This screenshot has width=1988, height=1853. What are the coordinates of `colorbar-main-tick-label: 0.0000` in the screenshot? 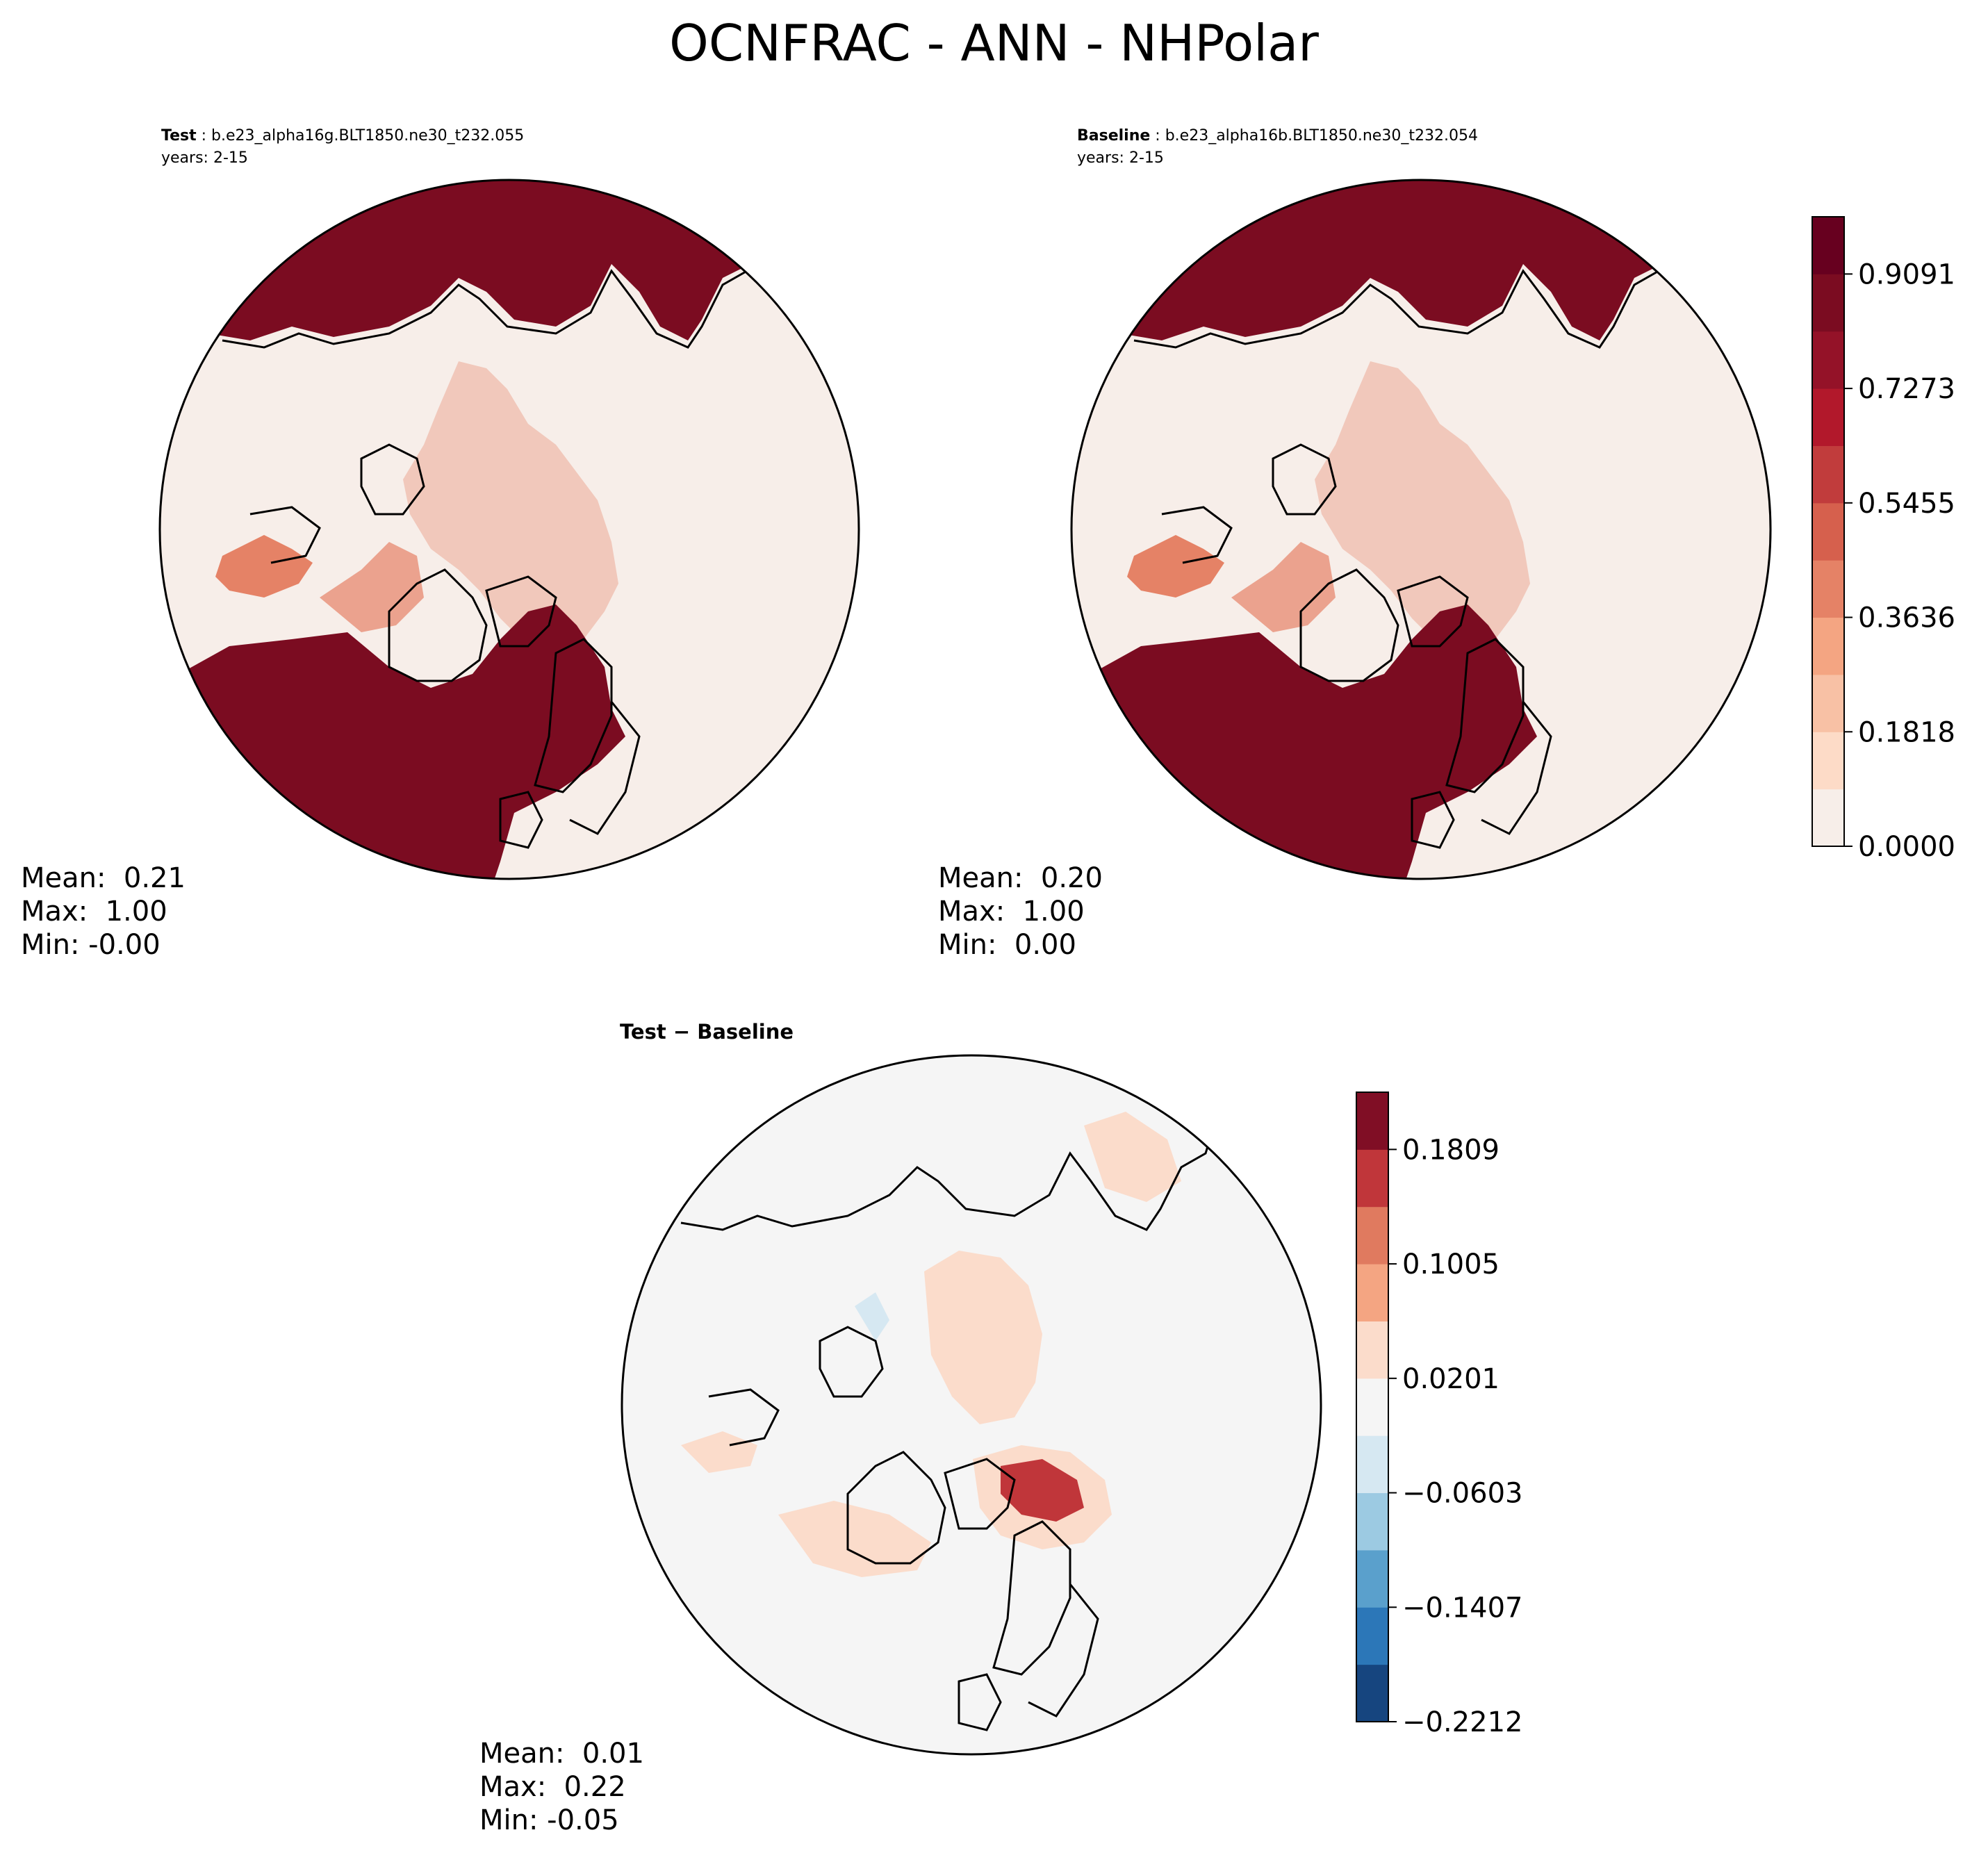 It's located at (1906, 847).